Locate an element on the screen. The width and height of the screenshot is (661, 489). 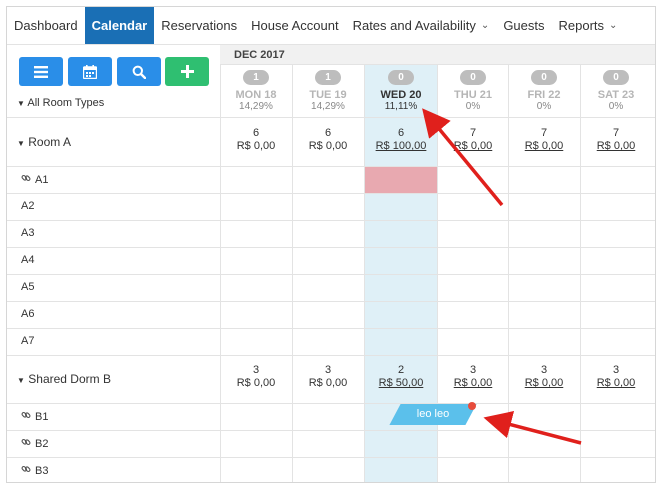
day-name: SAT 23 is located at coordinates (616, 95).